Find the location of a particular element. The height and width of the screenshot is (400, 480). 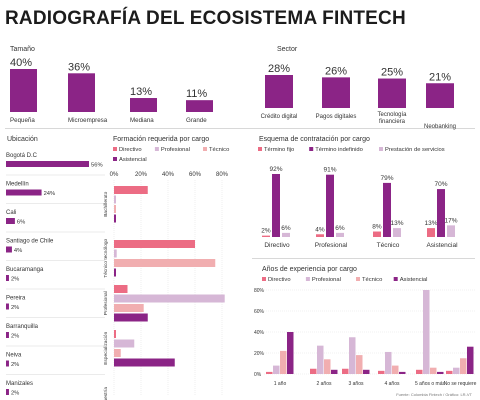

sector-category-label: Tecnología is located at coordinates (392, 115).